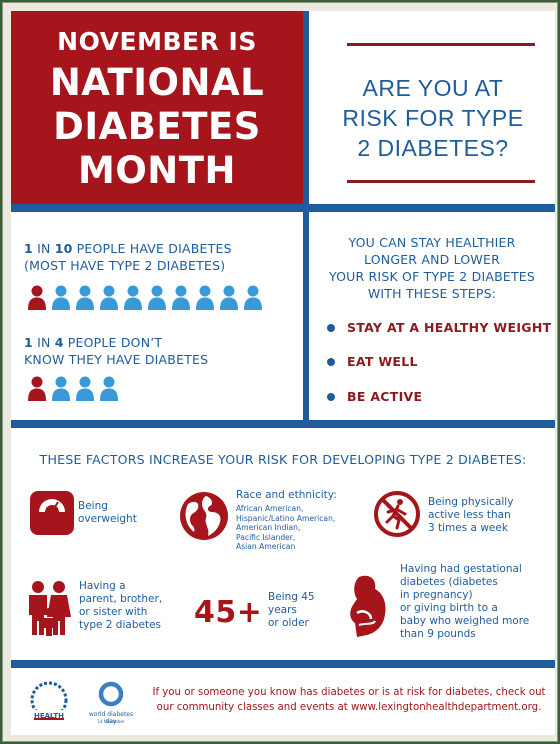 Image resolution: width=560 pixels, height=744 pixels. Describe the element at coordinates (116, 359) in the screenshot. I see `stat-2-line-2: KNOW THEY HAVE DIABETES` at that location.